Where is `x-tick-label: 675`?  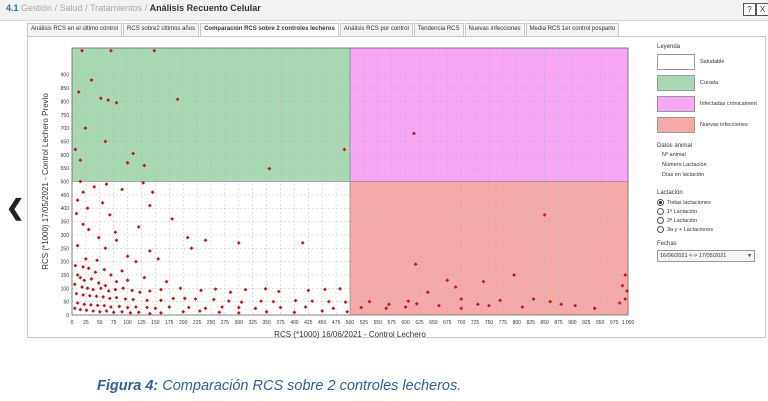 x-tick-label: 675 is located at coordinates (447, 323).